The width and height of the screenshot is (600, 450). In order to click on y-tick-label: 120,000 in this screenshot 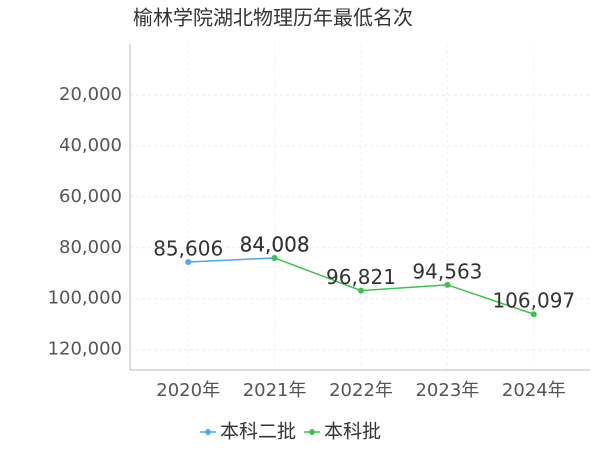, I will do `click(85, 349)`.